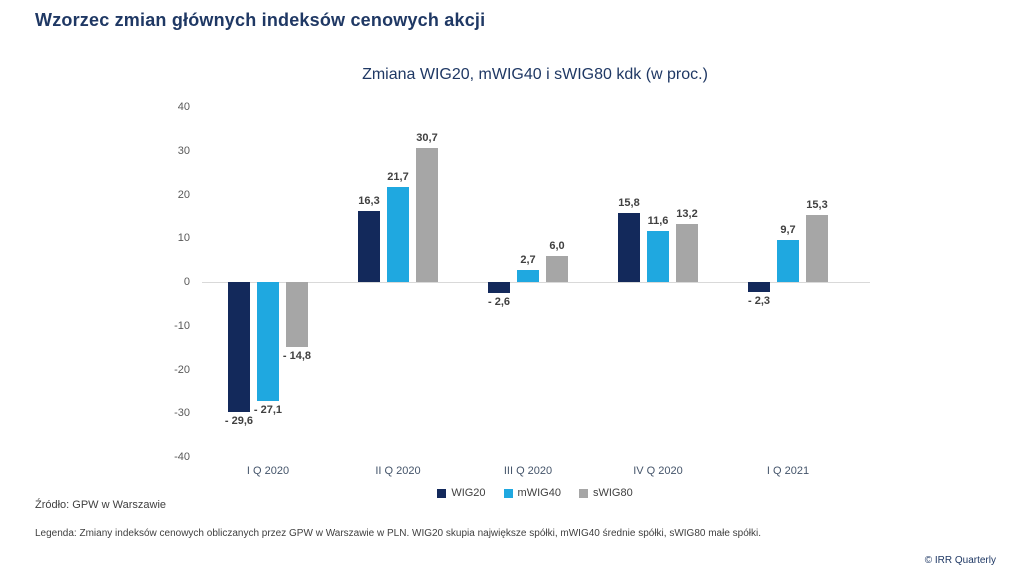 This screenshot has height=576, width=1024. I want to click on bar-group: - 29,6- 27,1 - 14,8 I Q 2020, so click(268, 292).